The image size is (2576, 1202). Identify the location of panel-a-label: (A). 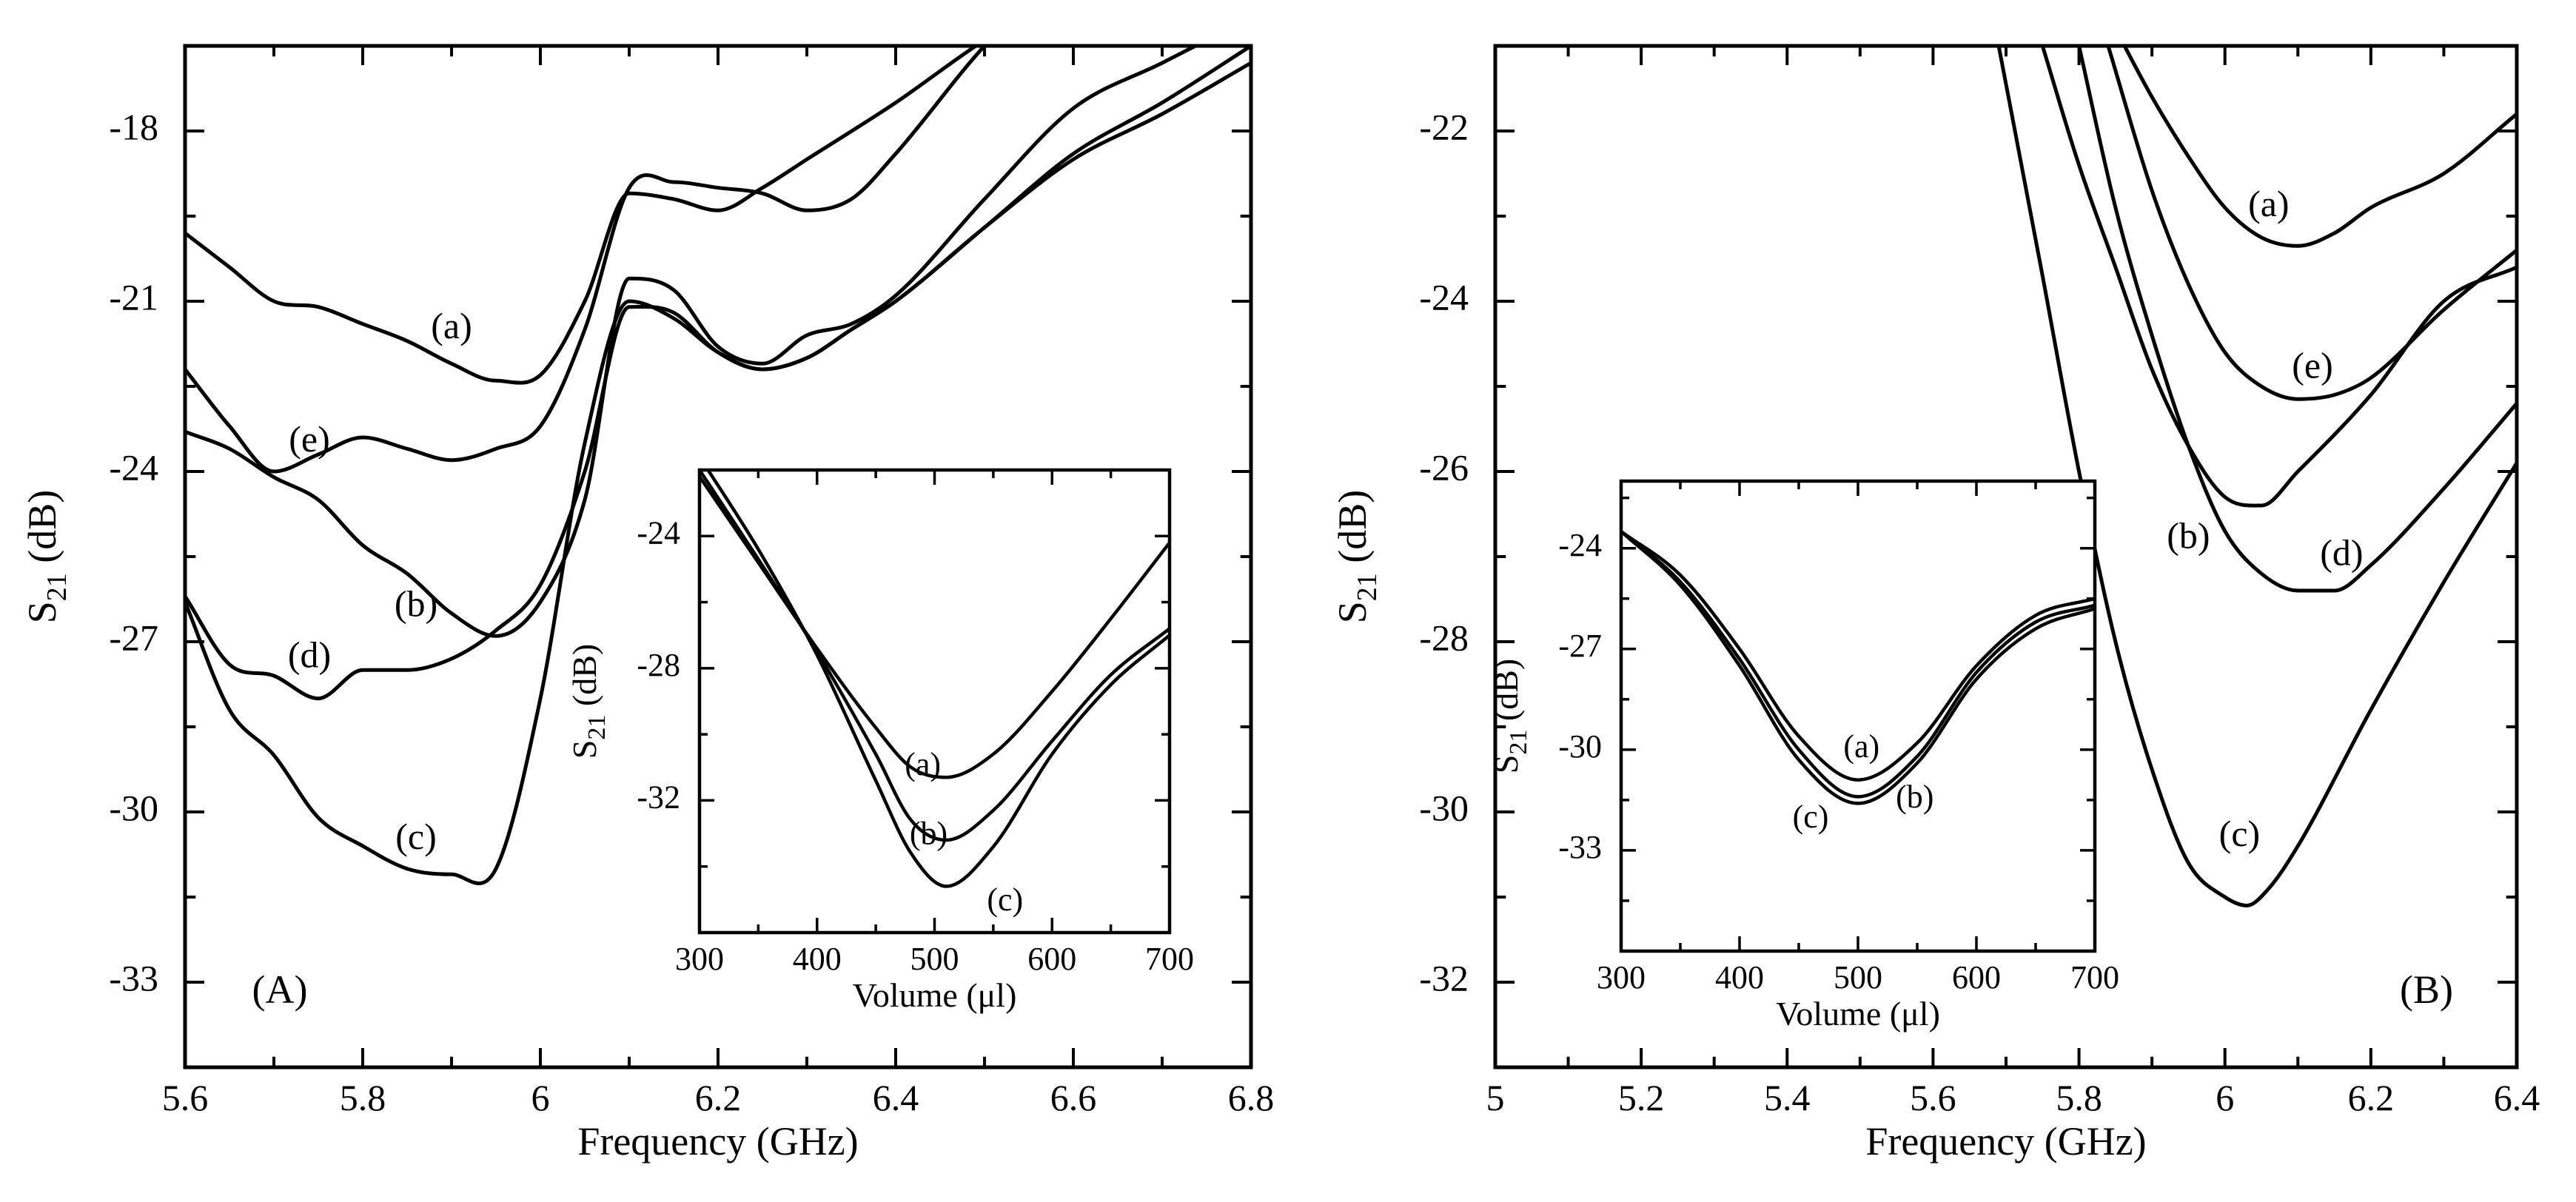
(280, 989).